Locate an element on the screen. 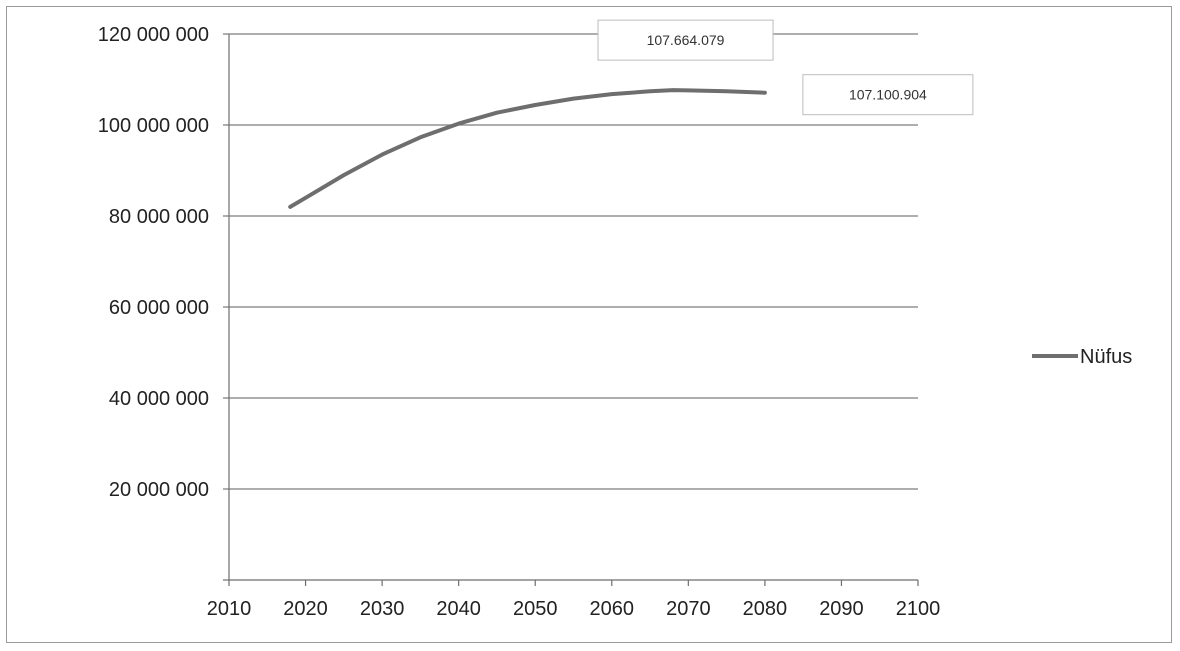 The width and height of the screenshot is (1180, 651). data-label-text: 107.664.079 is located at coordinates (686, 40).